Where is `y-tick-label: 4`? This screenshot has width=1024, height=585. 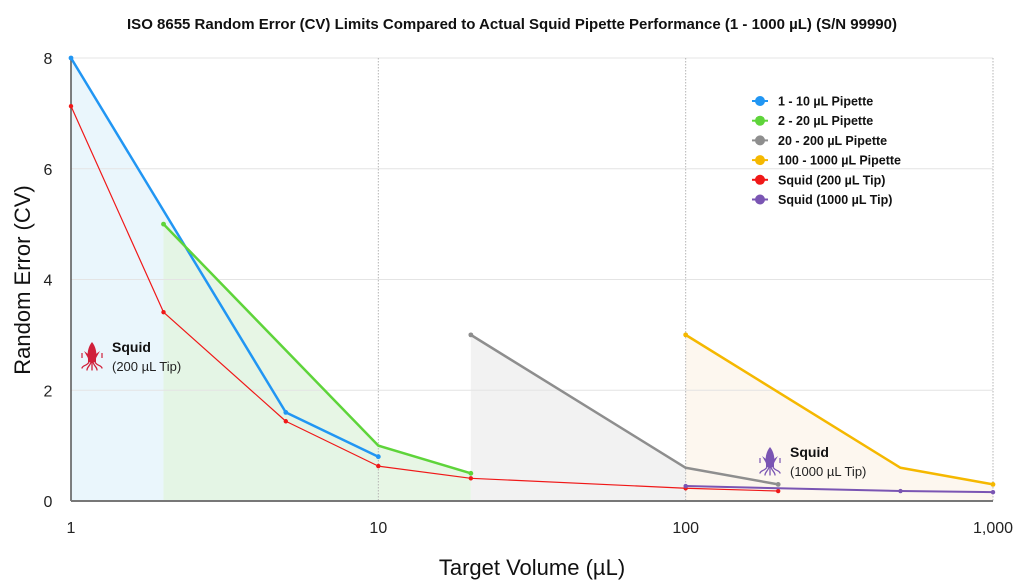
y-tick-label: 4 is located at coordinates (48, 281).